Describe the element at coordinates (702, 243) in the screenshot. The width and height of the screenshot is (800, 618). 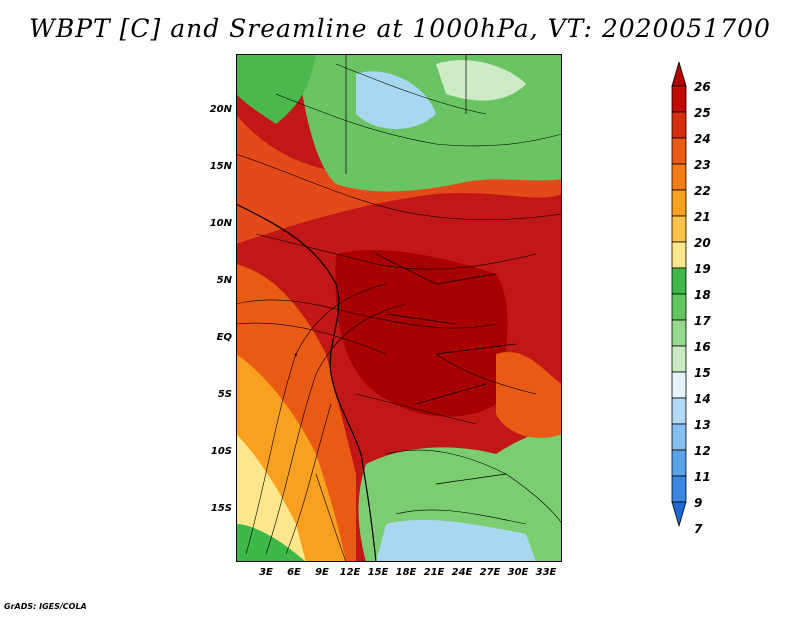
I see `colorbar-label-20: 20` at that location.